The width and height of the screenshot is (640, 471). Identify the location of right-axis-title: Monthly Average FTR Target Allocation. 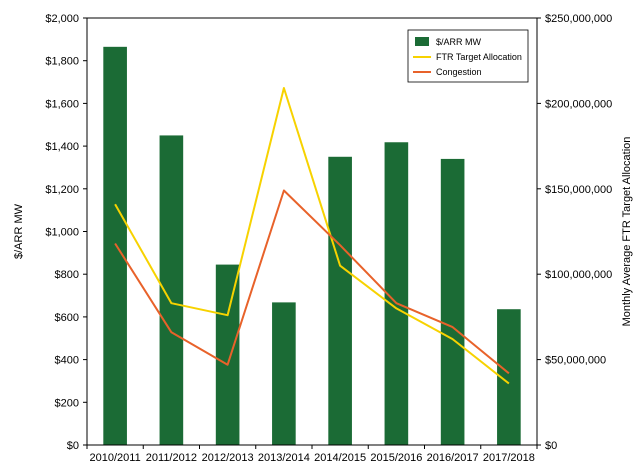
(627, 232).